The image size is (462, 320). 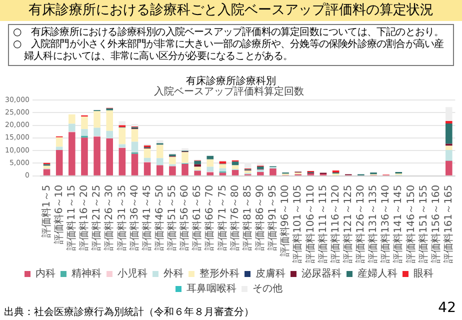 I want to click on text: 入院ベースアップ評価料算定回数, so click(x=229, y=92).